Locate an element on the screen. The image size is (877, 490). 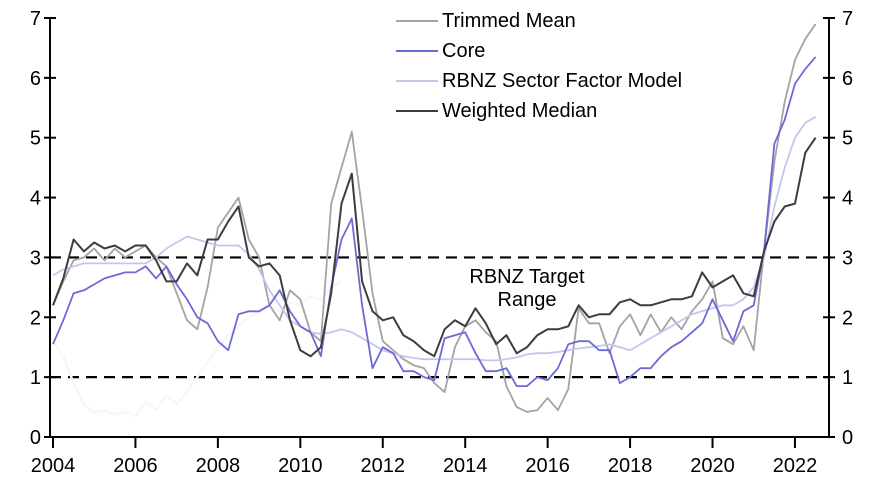
legend-item-trimmed-mean: Trimmed Mean is located at coordinates (539, 21).